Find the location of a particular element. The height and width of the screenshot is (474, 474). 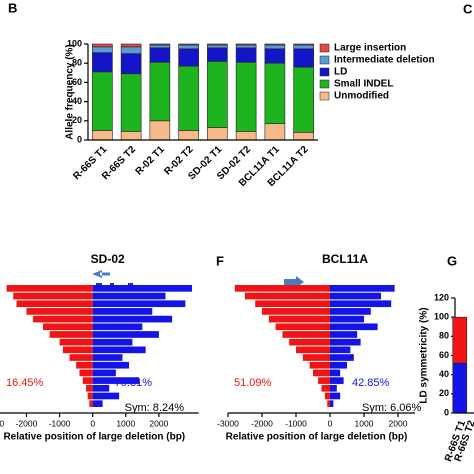

panel-letter: C is located at coordinates (468, 8).